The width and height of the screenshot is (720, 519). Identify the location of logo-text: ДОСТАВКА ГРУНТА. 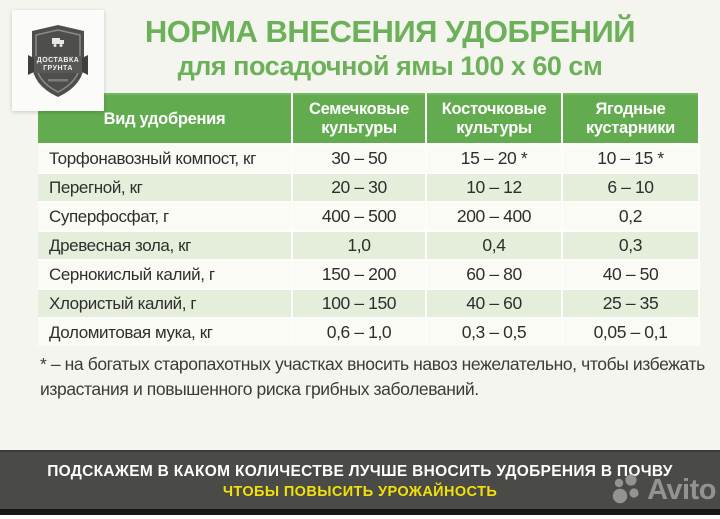
(58, 66).